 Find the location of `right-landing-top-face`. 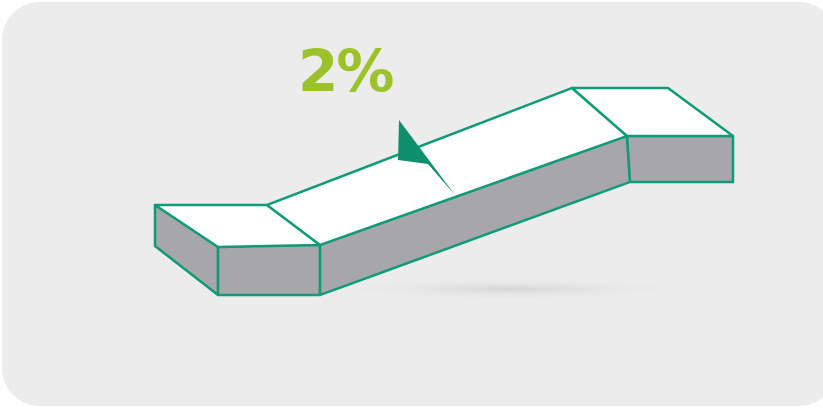

right-landing-top-face is located at coordinates (652, 112).